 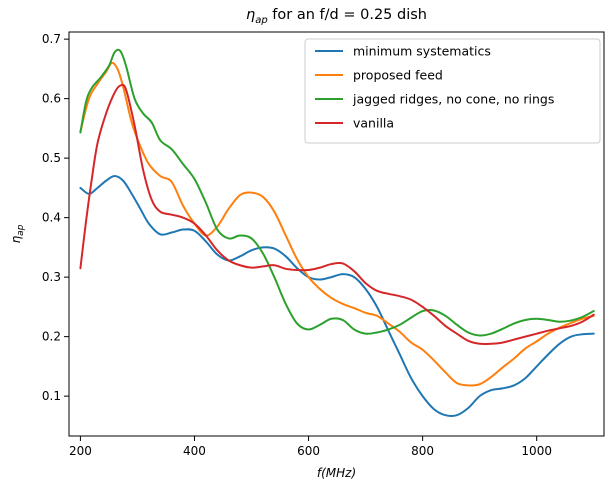 What do you see at coordinates (194, 451) in the screenshot?
I see `x-tick-label: 400` at bounding box center [194, 451].